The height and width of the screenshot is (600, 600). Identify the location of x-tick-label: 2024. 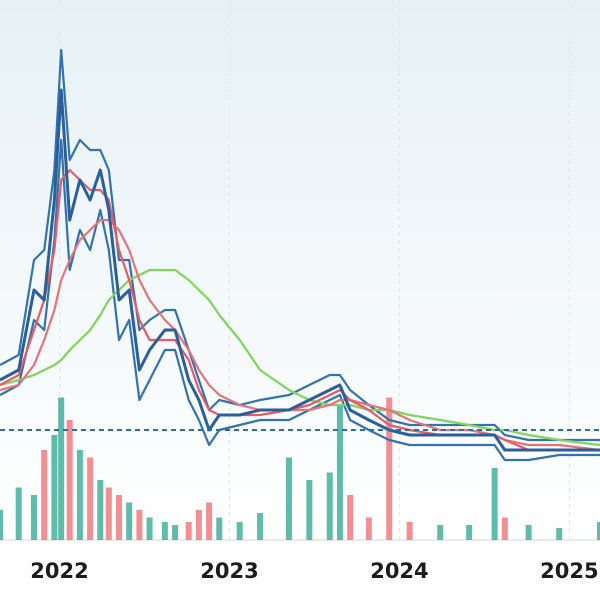
(399, 571).